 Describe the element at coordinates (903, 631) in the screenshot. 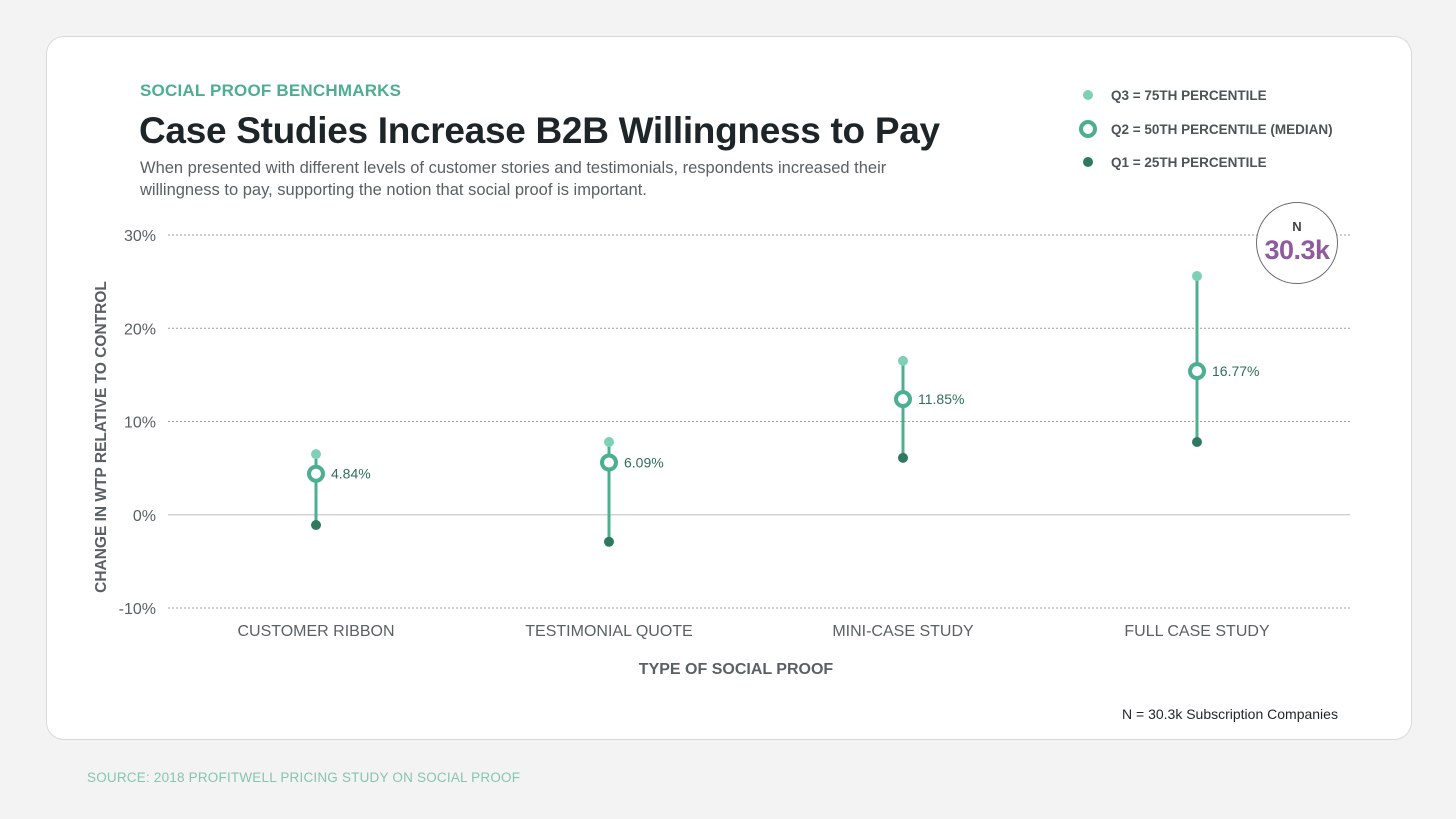

I see `x-tick-label: MINI-CASE STUDY` at that location.